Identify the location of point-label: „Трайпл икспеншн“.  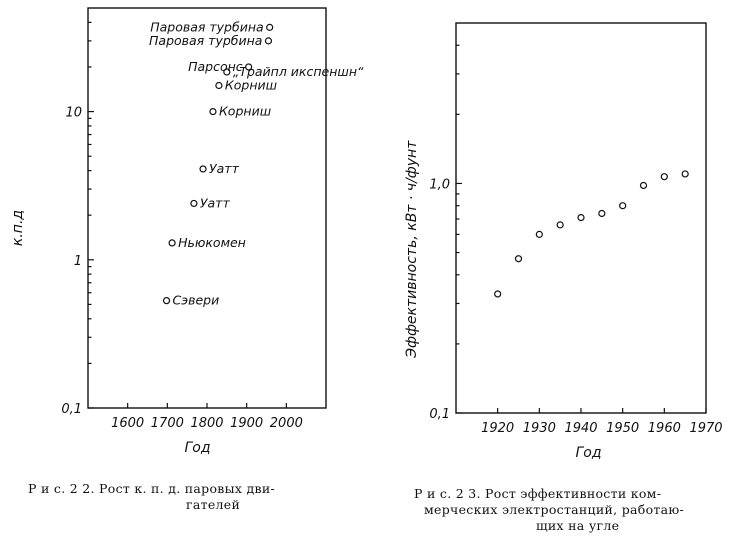
(298, 71).